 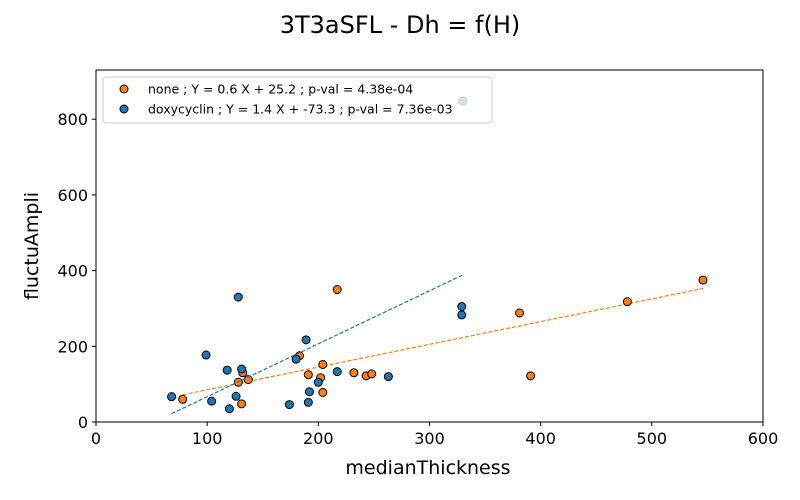 I want to click on x-tick-label-5: 500, so click(x=652, y=438).